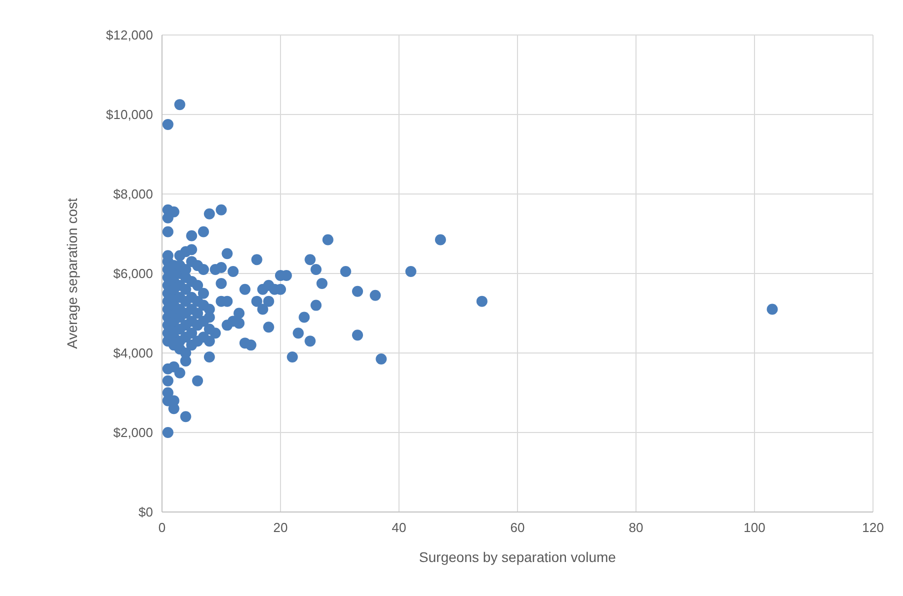 The height and width of the screenshot is (596, 903). Describe the element at coordinates (129, 114) in the screenshot. I see `y-tick-label: $10,000` at that location.